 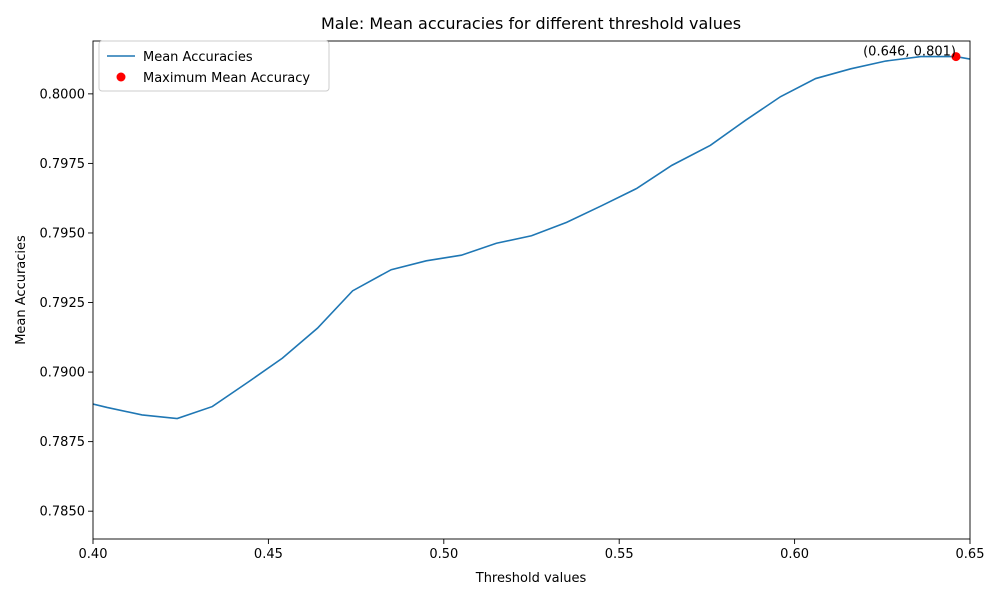 What do you see at coordinates (93, 554) in the screenshot?
I see `x-tick-label: 0.40` at bounding box center [93, 554].